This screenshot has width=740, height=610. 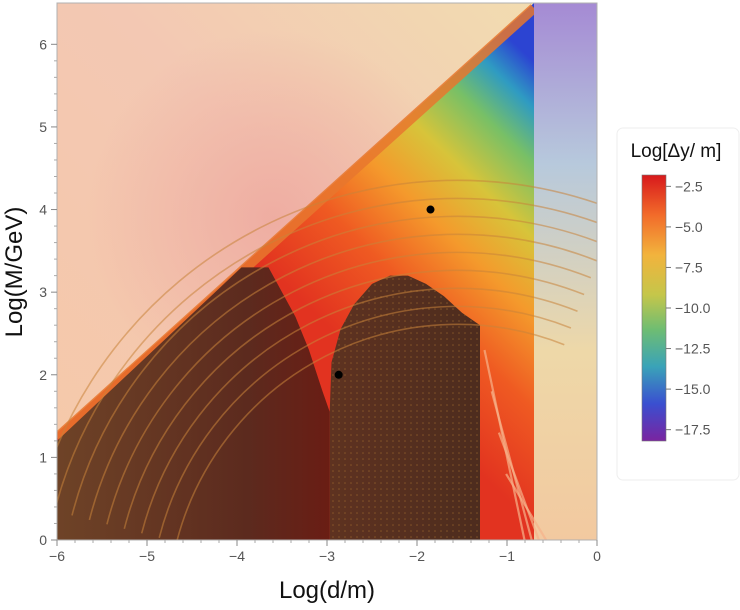 What do you see at coordinates (404, 407) in the screenshot?
I see `excluded-region-right-texture` at bounding box center [404, 407].